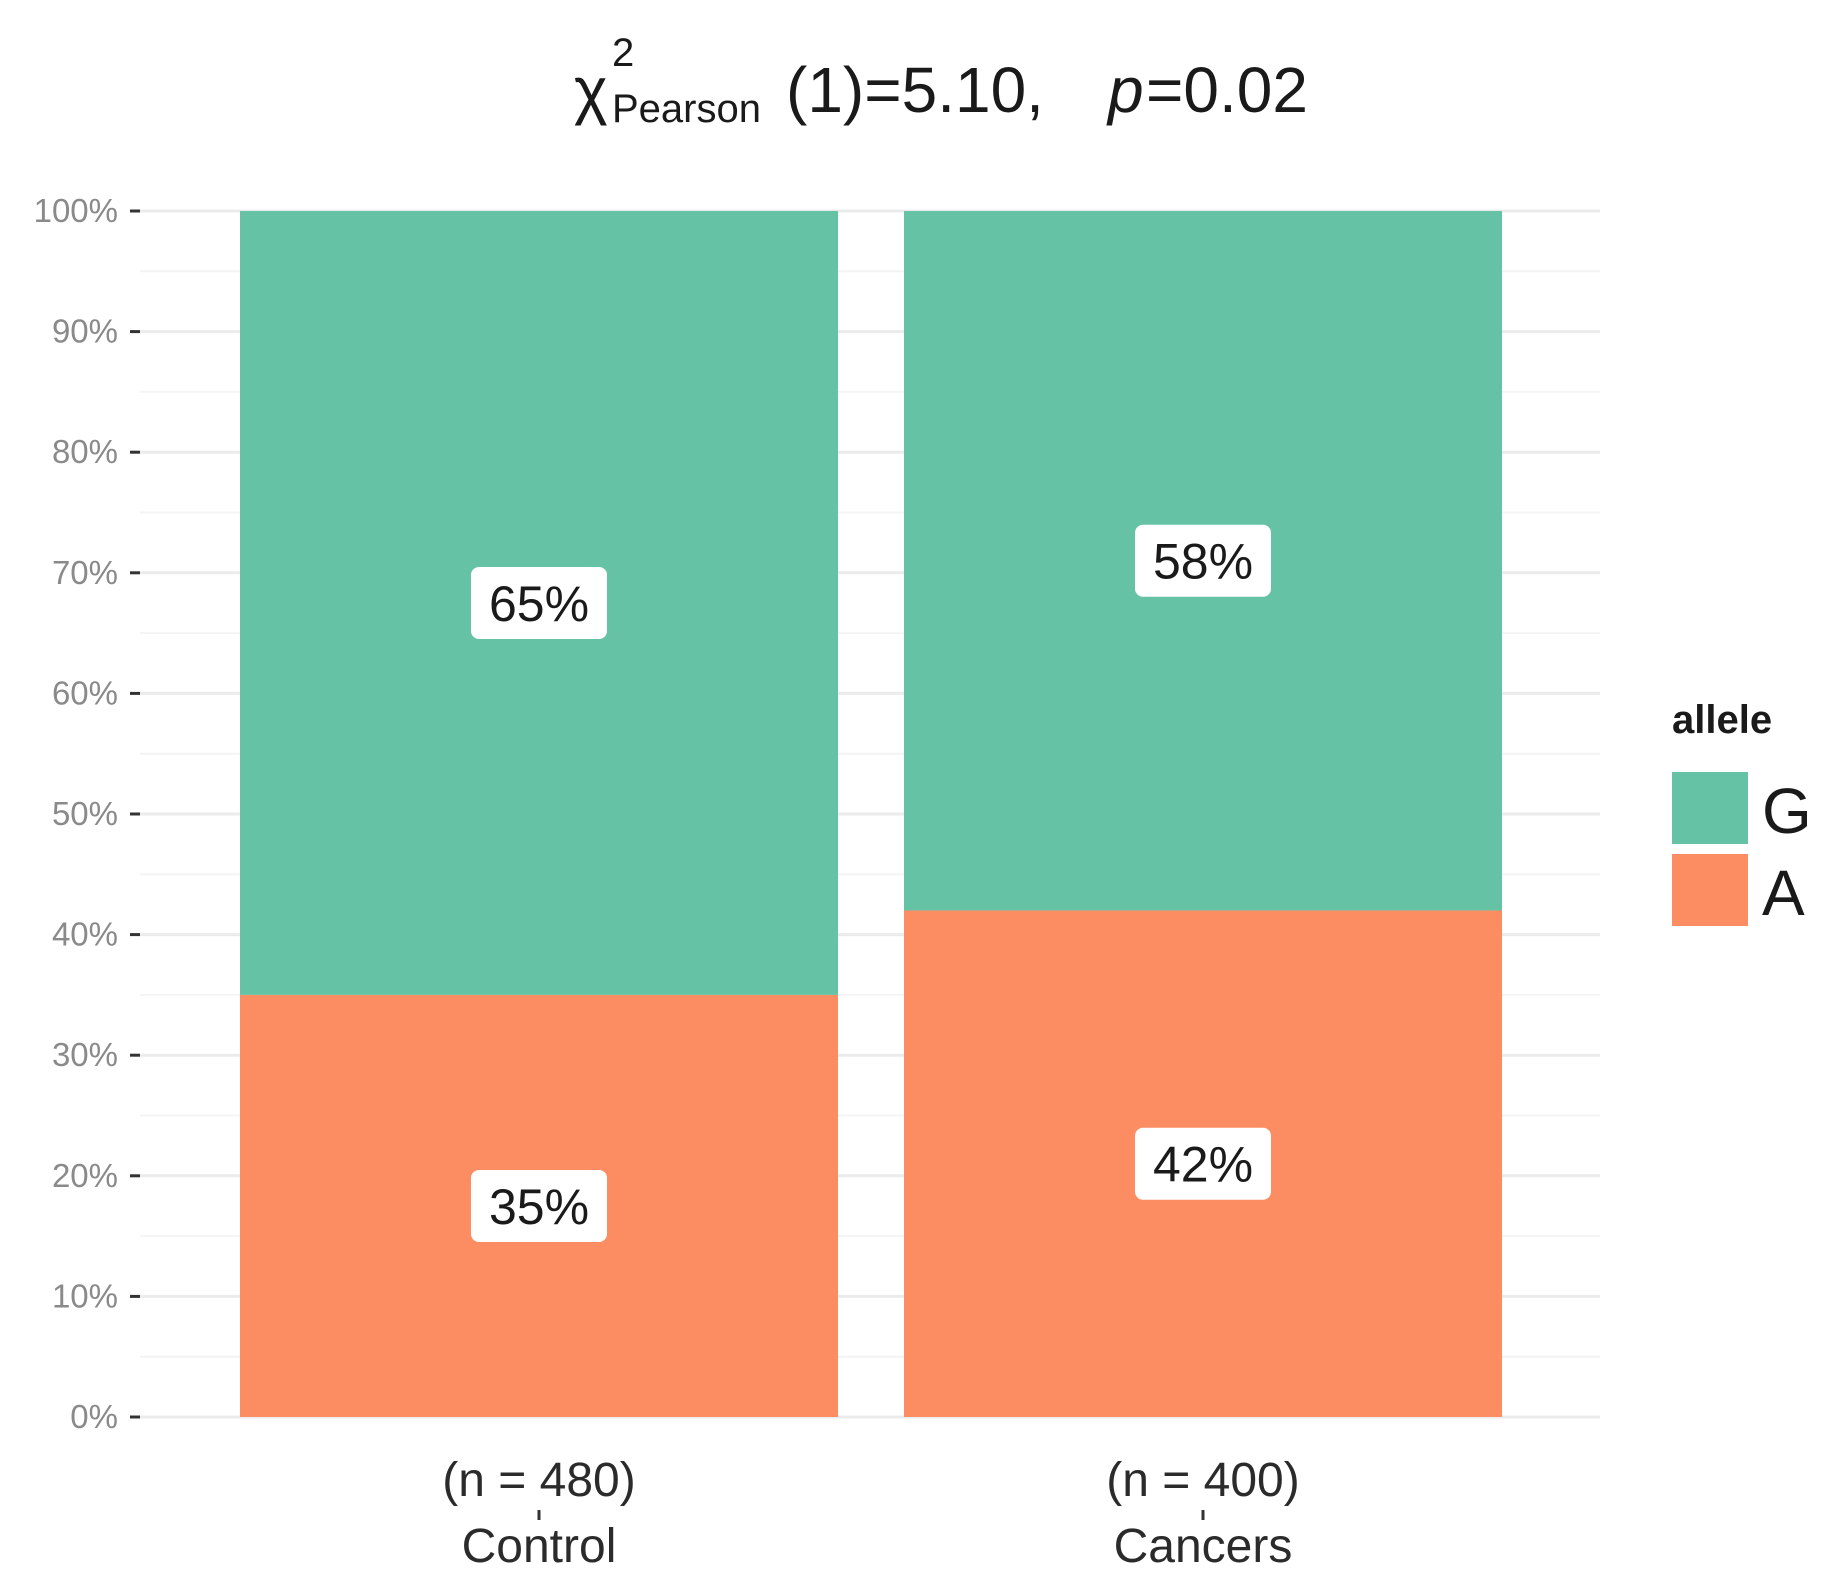 This screenshot has height=1586, width=1844. I want to click on y-tick-label-9: 90%, so click(85, 331).